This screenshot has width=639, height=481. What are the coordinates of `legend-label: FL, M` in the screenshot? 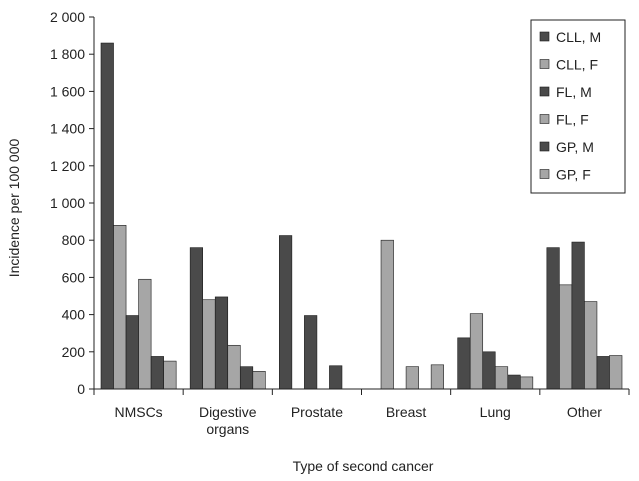 It's located at (574, 92).